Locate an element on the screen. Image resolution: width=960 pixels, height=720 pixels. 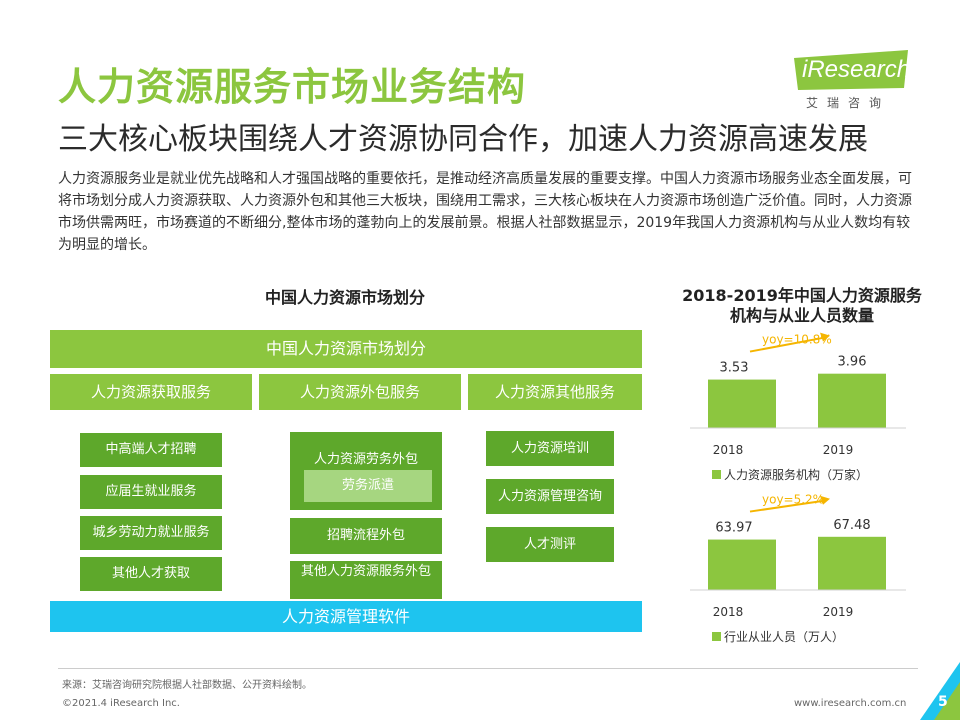
outsourcing-services-header: 人力资源外包服务 is located at coordinates (360, 392).